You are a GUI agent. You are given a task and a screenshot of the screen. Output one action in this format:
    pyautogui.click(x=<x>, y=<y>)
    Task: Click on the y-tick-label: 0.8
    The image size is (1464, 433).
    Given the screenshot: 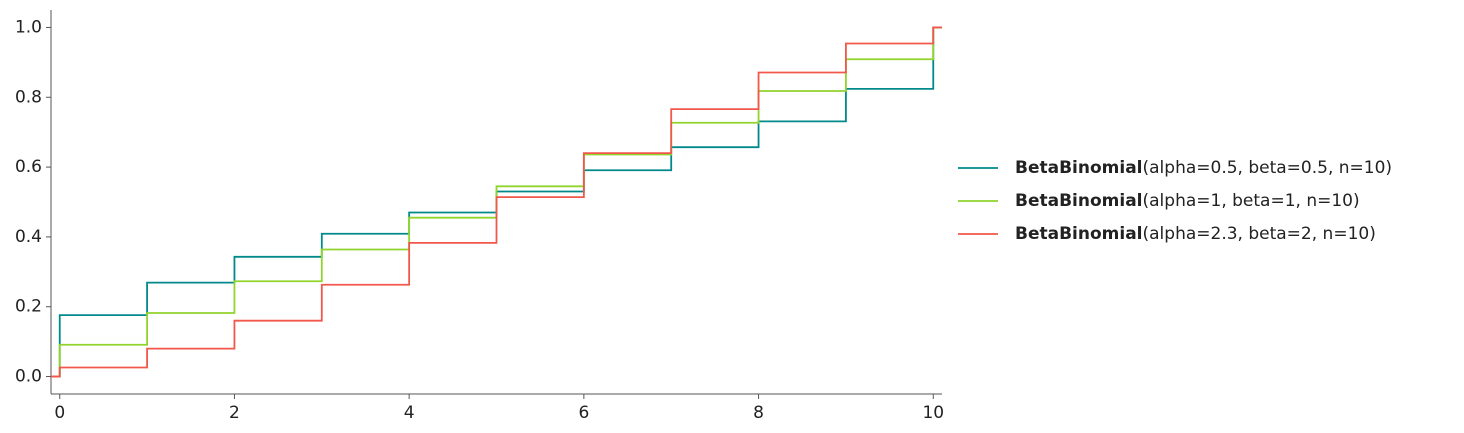 What is the action you would take?
    pyautogui.click(x=28, y=97)
    